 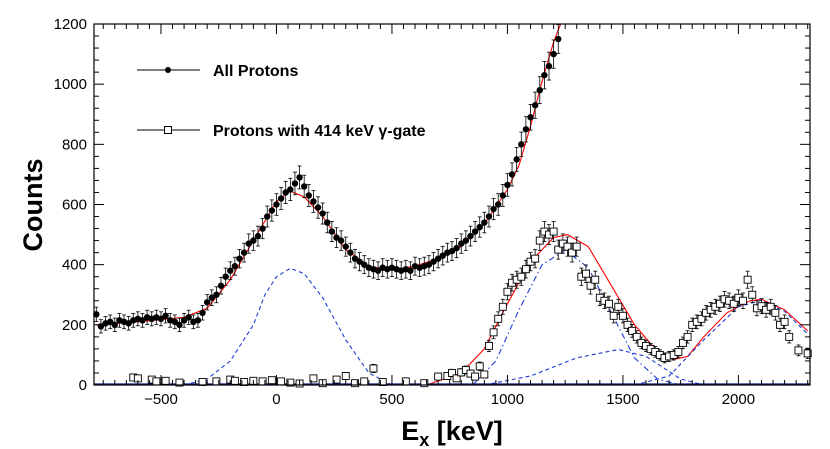 I want to click on legend: All Protons Protons with 414 keV γ-gate, so click(x=281, y=101).